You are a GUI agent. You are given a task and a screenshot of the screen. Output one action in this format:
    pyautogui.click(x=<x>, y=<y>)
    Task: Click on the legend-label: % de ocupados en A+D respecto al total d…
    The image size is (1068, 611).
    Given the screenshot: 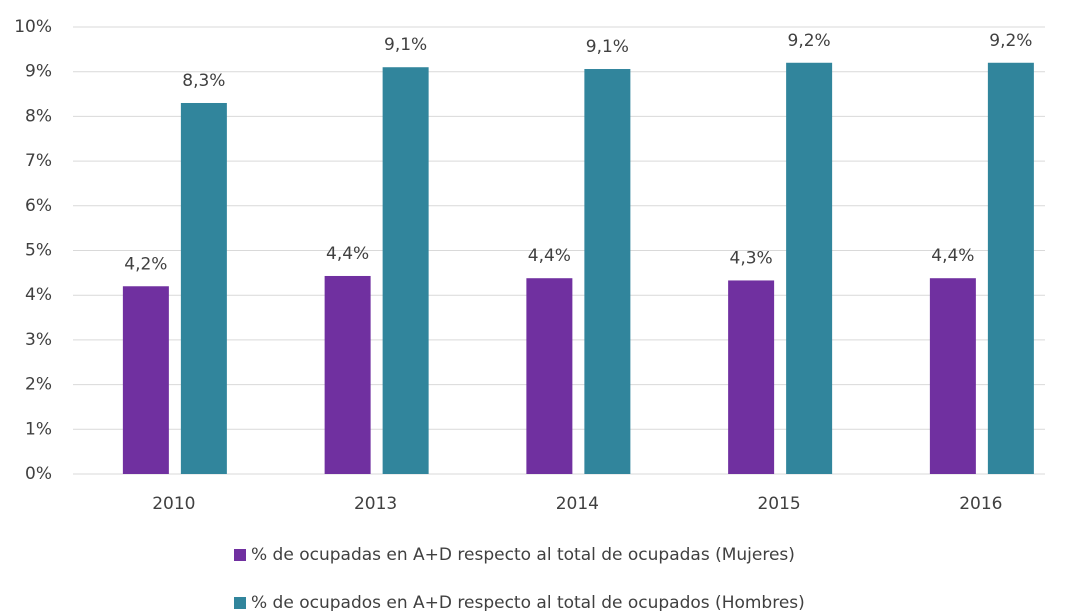 What is the action you would take?
    pyautogui.click(x=528, y=602)
    